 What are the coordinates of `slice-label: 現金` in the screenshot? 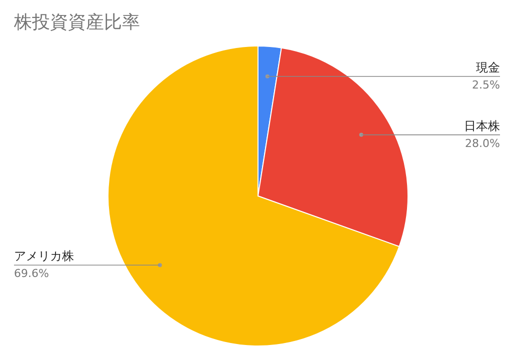 It's located at (488, 67).